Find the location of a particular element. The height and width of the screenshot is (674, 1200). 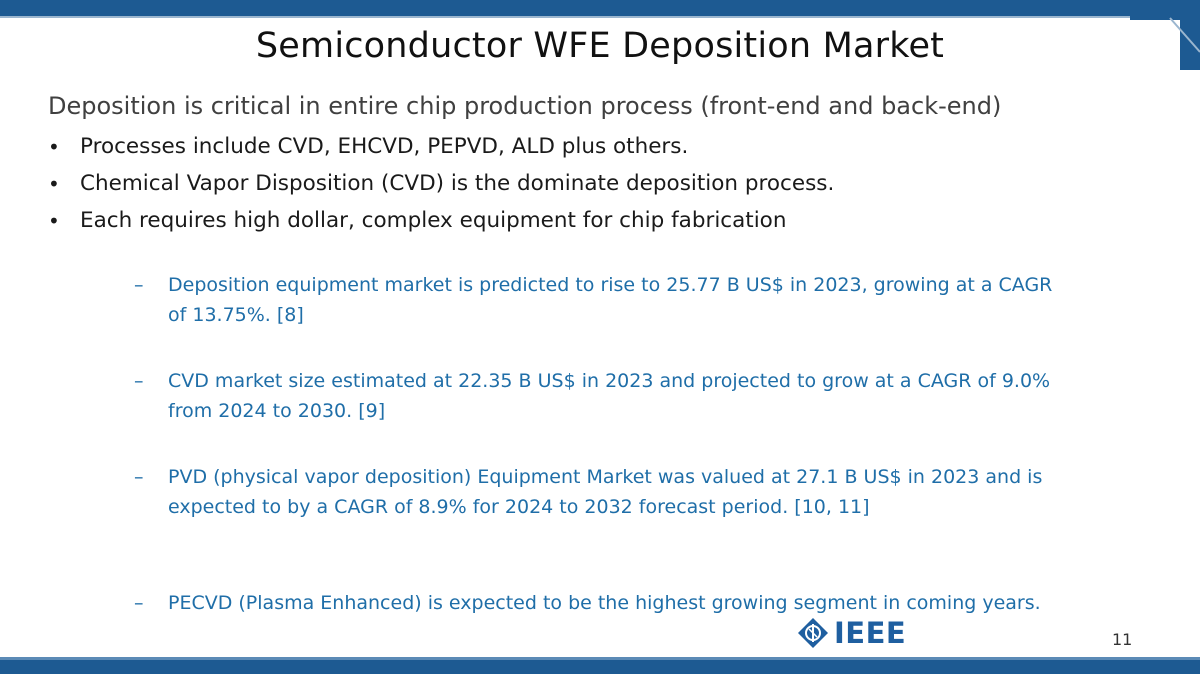

ieee-logo: IEEE is located at coordinates (879, 633).